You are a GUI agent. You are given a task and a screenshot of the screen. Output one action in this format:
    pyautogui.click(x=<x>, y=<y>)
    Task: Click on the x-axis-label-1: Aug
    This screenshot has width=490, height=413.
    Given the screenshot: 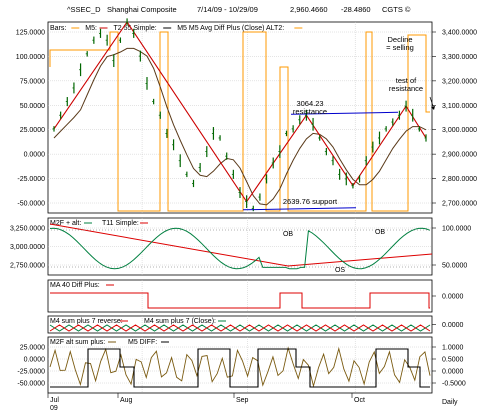 What is the action you would take?
    pyautogui.click(x=126, y=400)
    